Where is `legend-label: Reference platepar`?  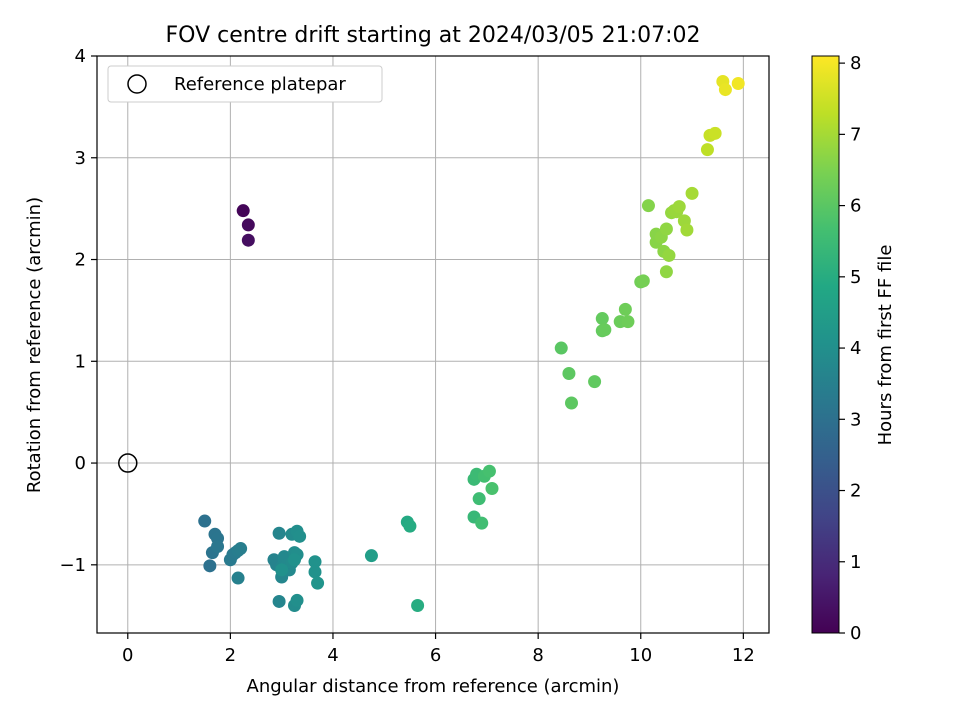 legend-label: Reference platepar is located at coordinates (260, 84).